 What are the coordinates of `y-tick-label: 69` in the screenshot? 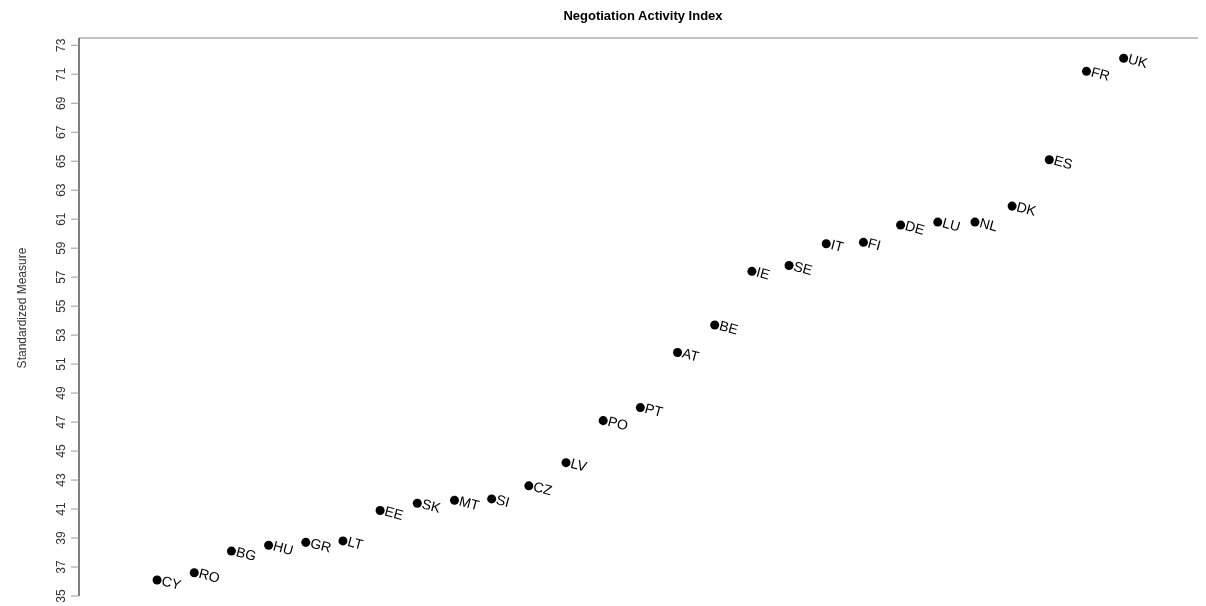 It's located at (61, 103).